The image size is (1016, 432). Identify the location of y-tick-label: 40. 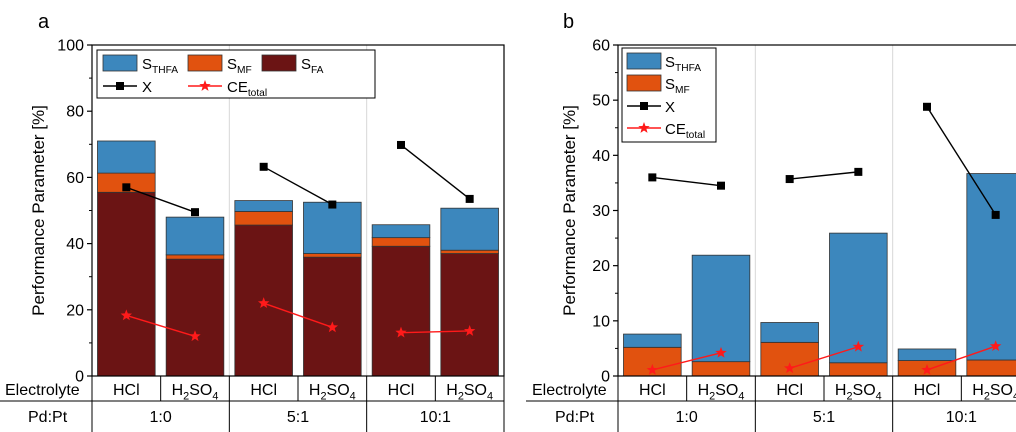
(75, 244).